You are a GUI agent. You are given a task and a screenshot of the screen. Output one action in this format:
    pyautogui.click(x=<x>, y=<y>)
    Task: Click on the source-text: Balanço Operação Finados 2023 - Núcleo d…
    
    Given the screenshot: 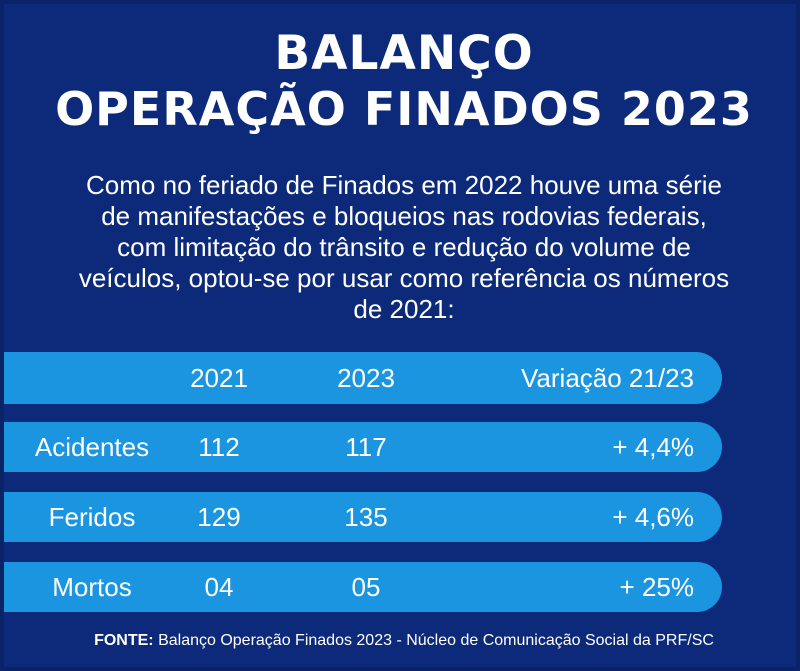 What is the action you would take?
    pyautogui.click(x=436, y=640)
    